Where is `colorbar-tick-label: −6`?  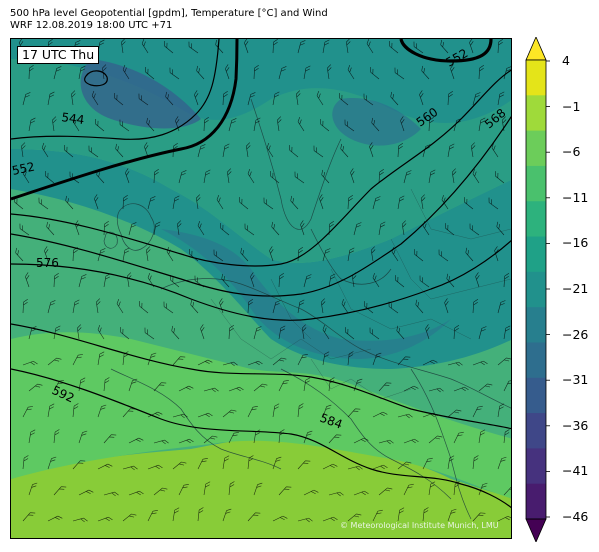 colorbar-tick-label: −6 is located at coordinates (571, 152).